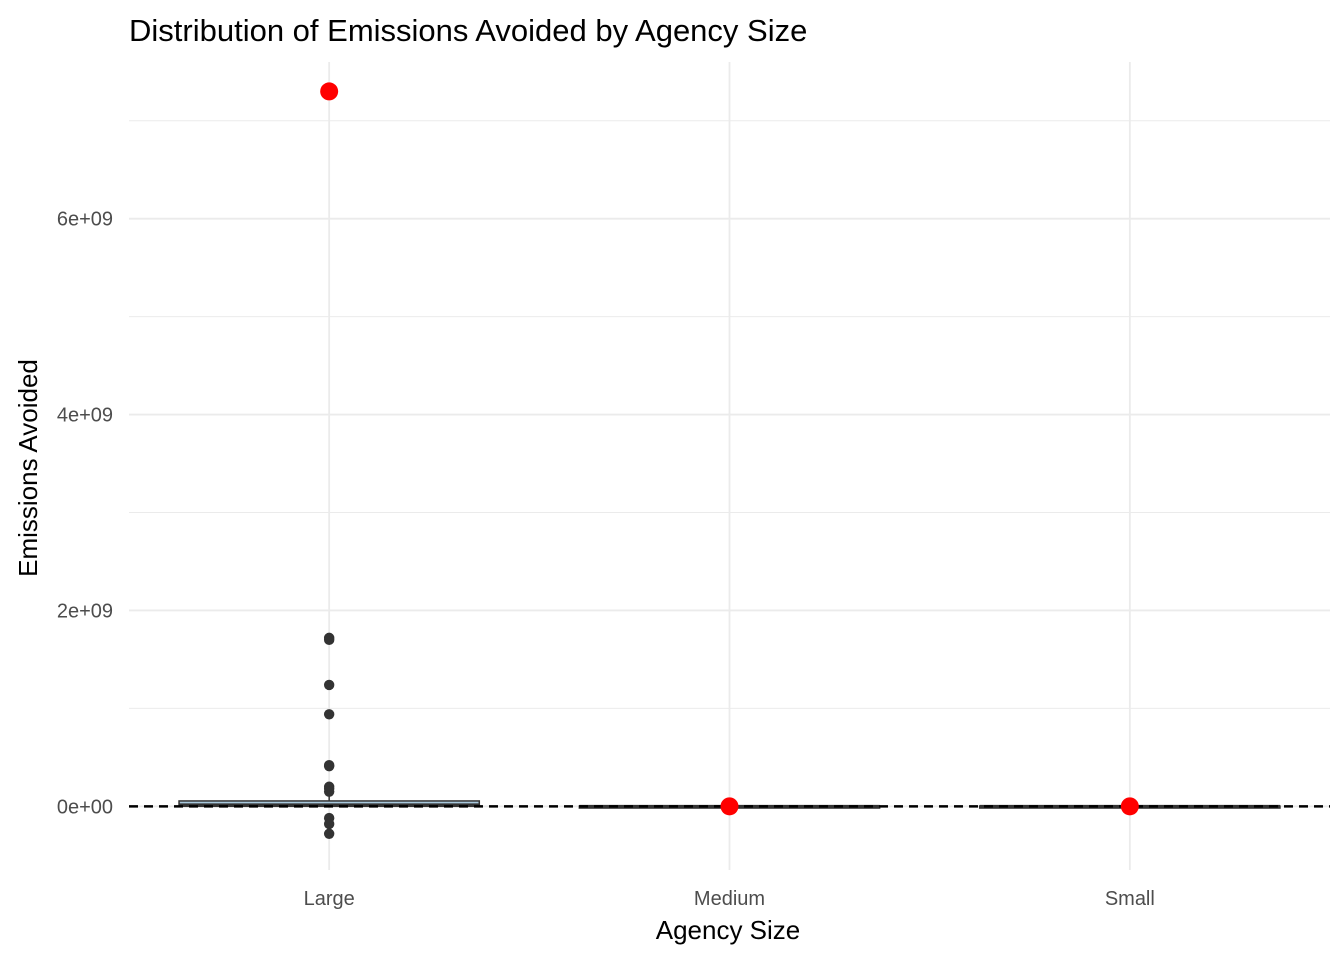 This screenshot has width=1344, height=960. Describe the element at coordinates (1130, 899) in the screenshot. I see `x-tick-label: Small` at that location.